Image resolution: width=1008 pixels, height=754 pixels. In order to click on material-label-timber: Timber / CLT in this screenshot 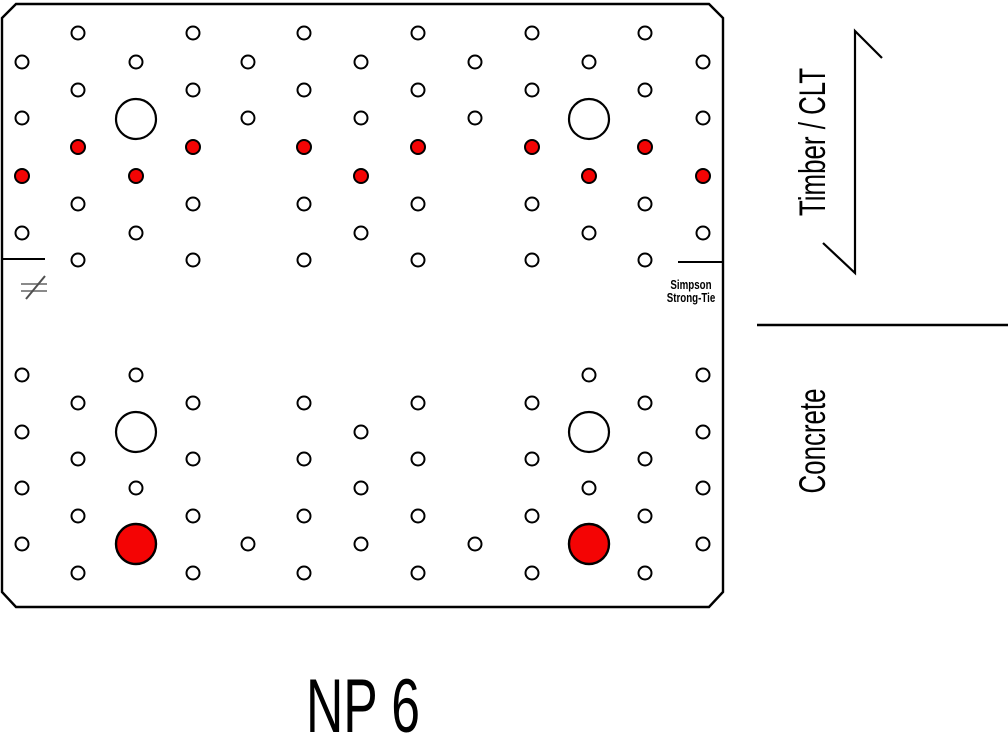, I will do `click(812, 142)`.